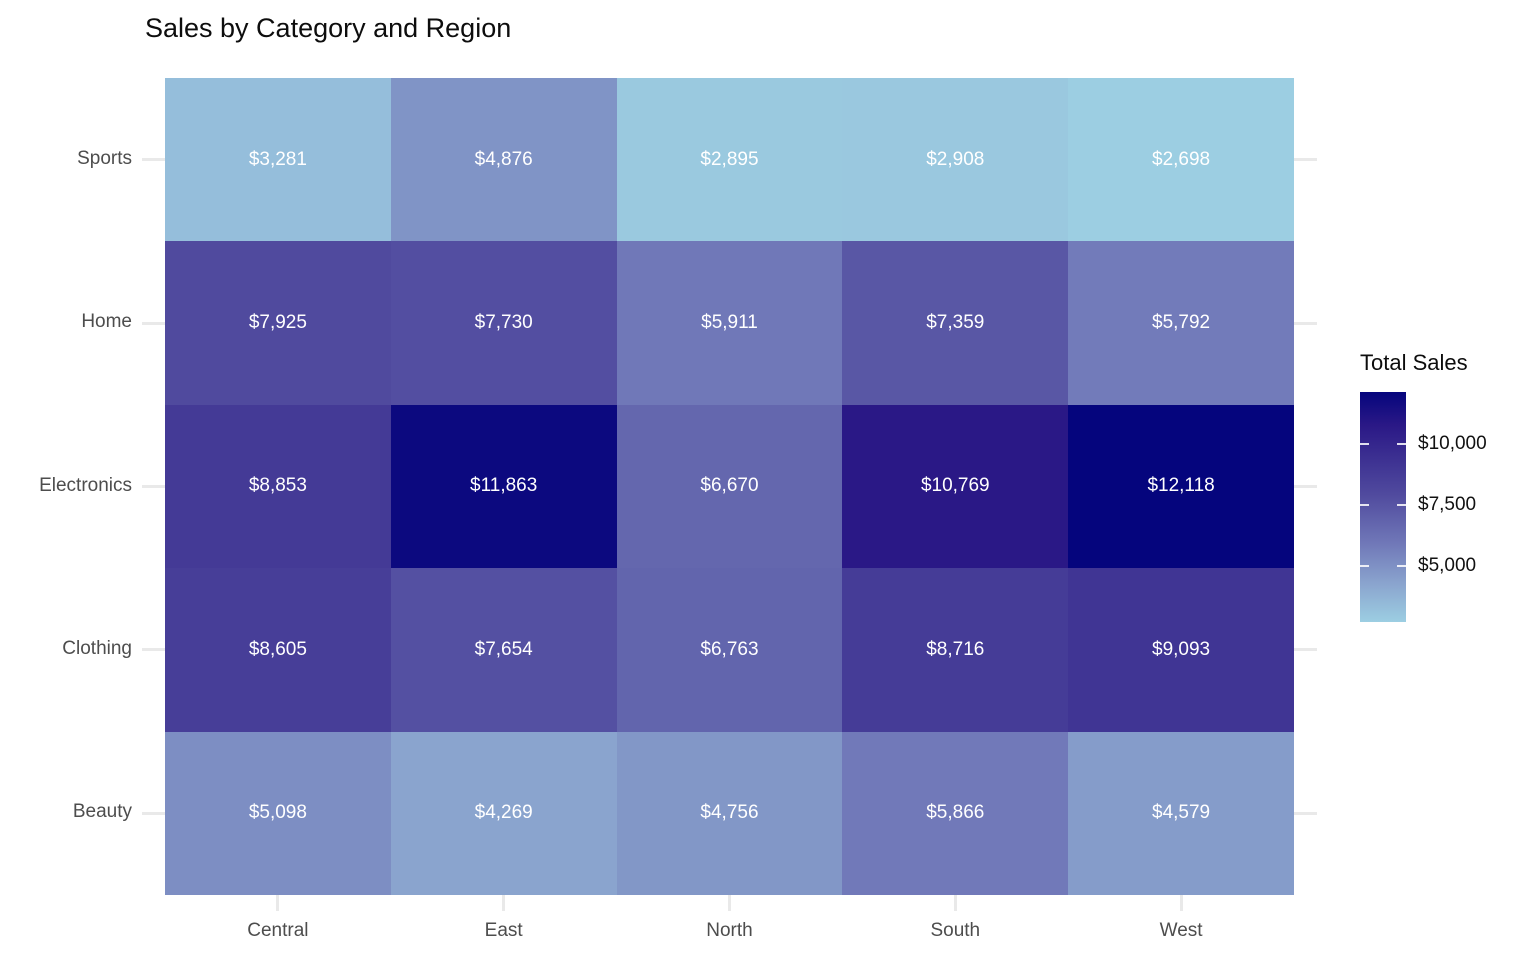 The width and height of the screenshot is (1536, 960). I want to click on cell-value-label: $4,269, so click(503, 813).